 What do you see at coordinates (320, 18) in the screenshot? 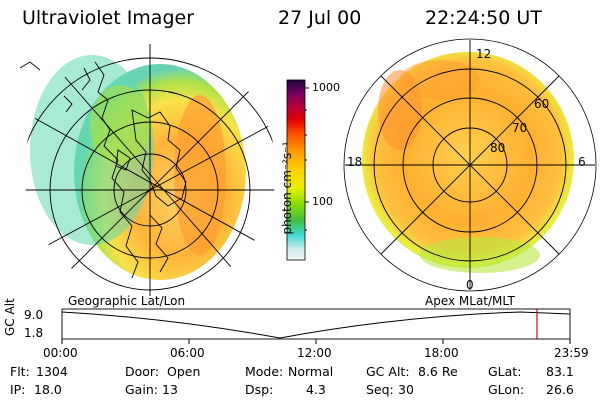
I see `image-date: 27 Jul 00` at bounding box center [320, 18].